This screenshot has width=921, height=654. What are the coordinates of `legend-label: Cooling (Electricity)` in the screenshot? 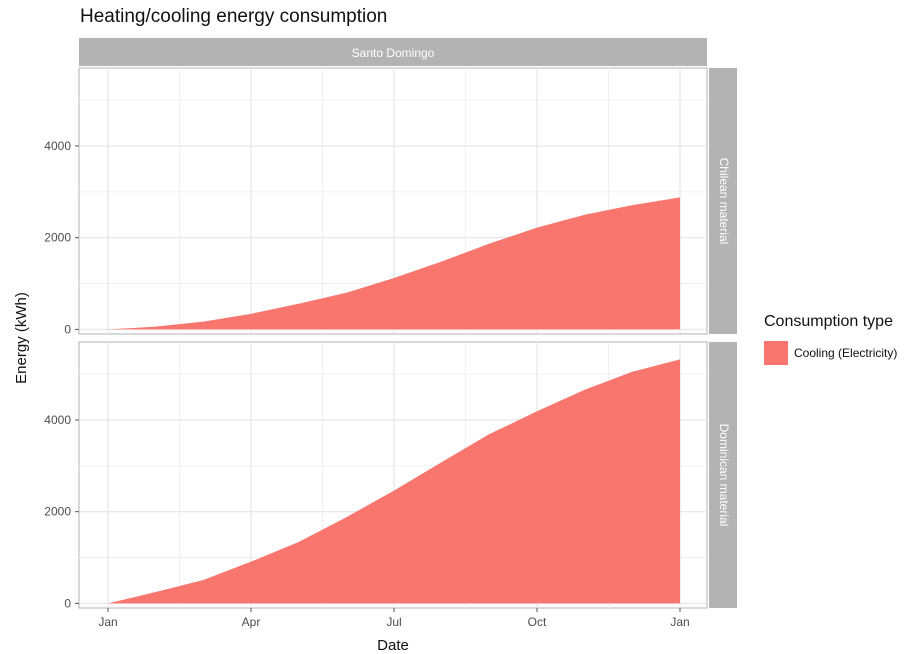 It's located at (846, 353).